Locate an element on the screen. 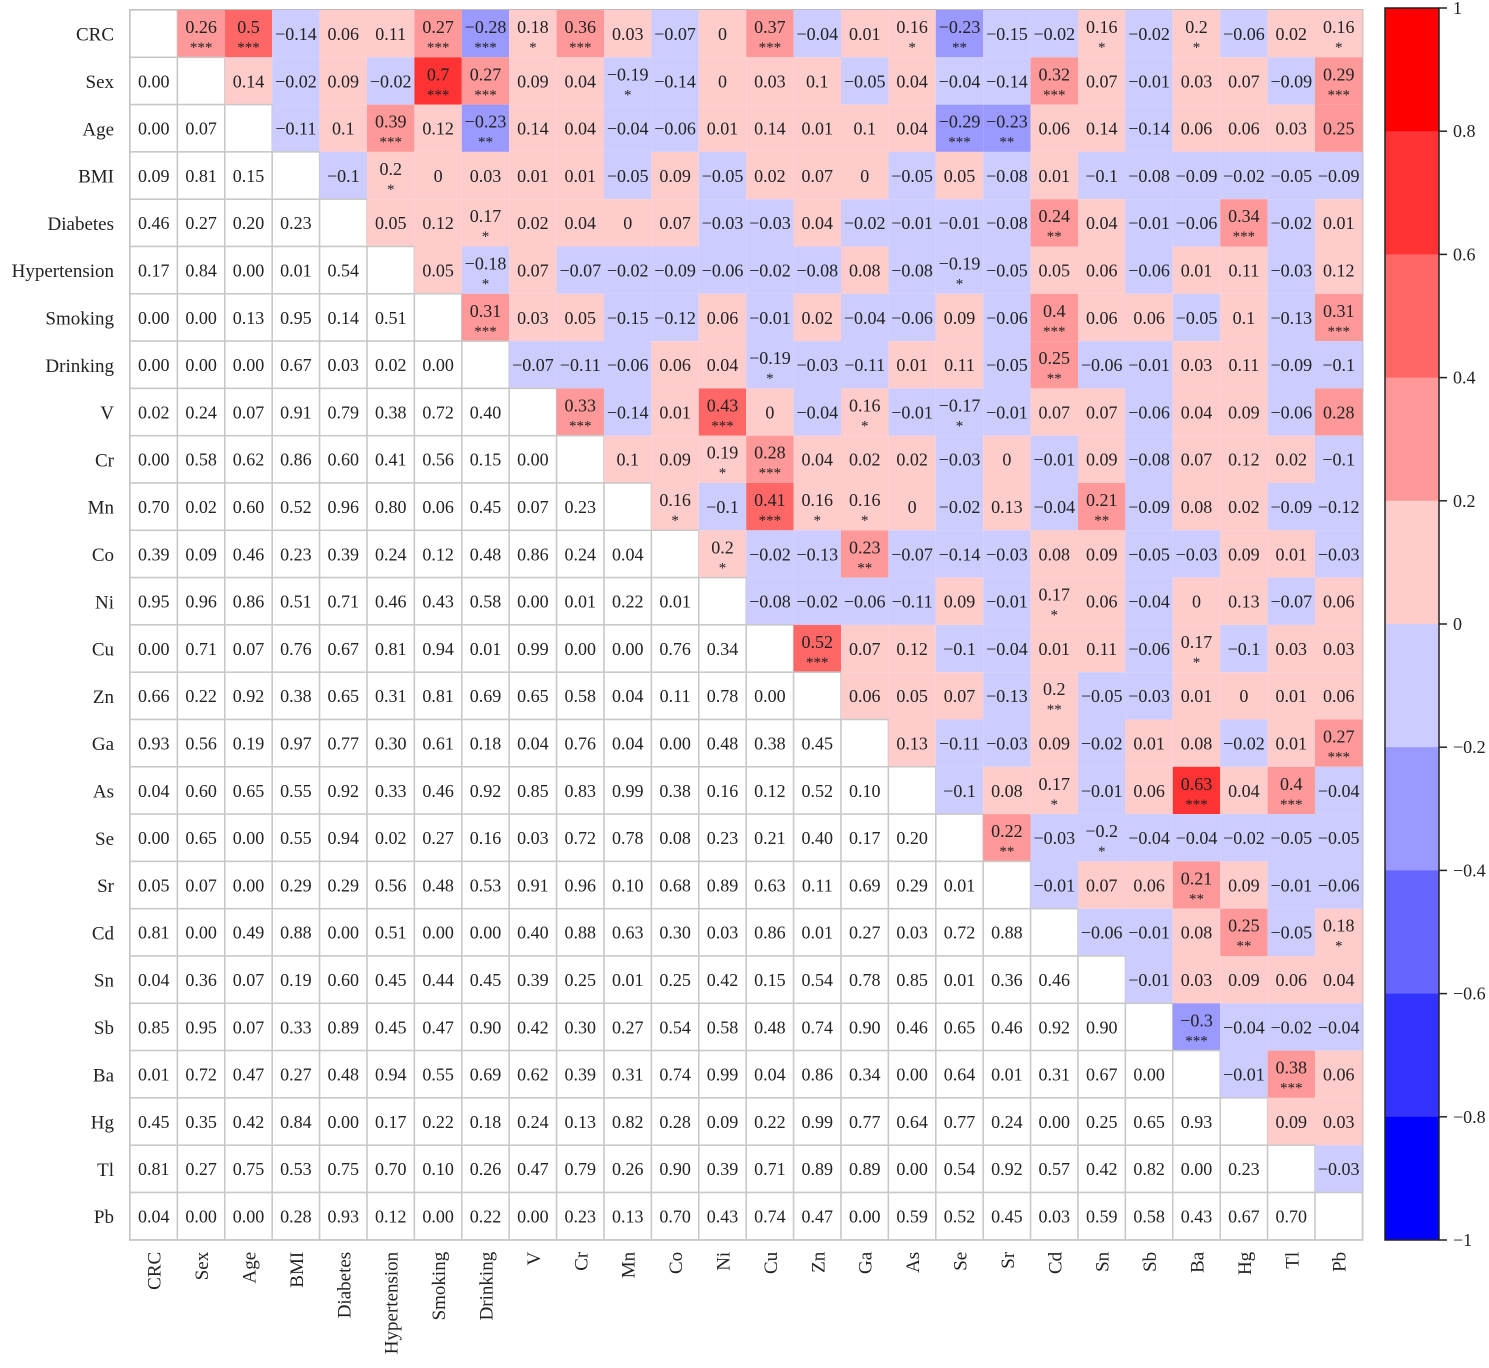 Image resolution: width=1489 pixels, height=1368 pixels. pvalue-Hg-Diabetes: 0.00 is located at coordinates (344, 1122).